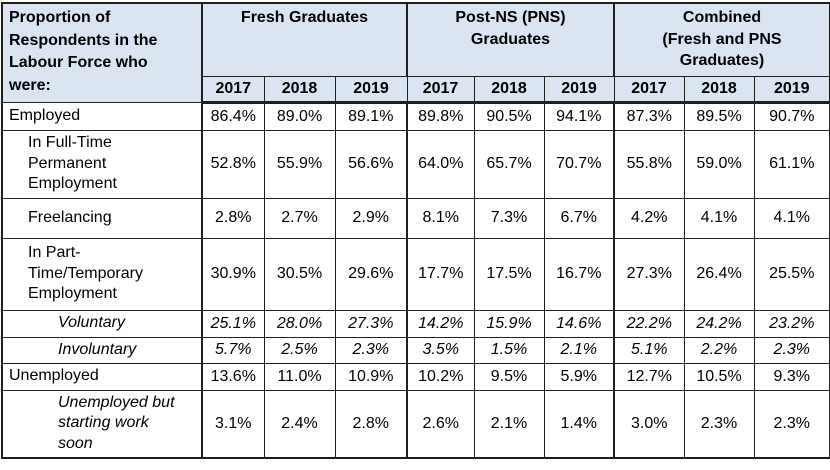 The width and height of the screenshot is (830, 470). What do you see at coordinates (649, 116) in the screenshot?
I see `value-cell: 87.3%` at bounding box center [649, 116].